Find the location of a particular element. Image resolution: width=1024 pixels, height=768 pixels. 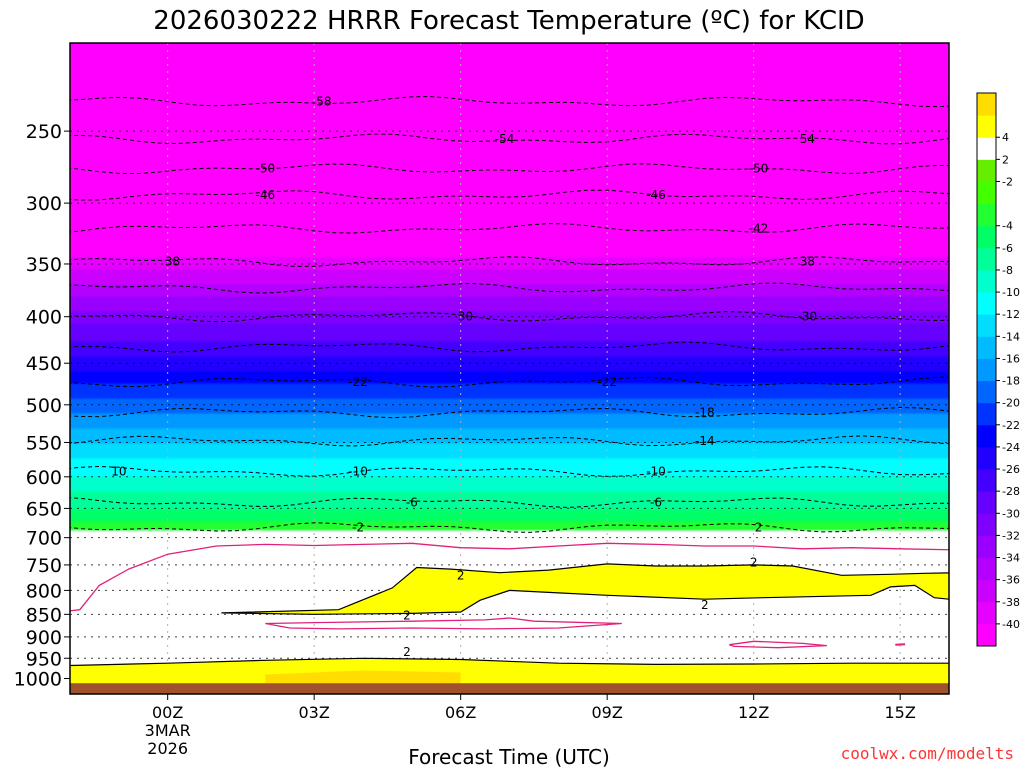

isotherm--6 is located at coordinates (509, 502).